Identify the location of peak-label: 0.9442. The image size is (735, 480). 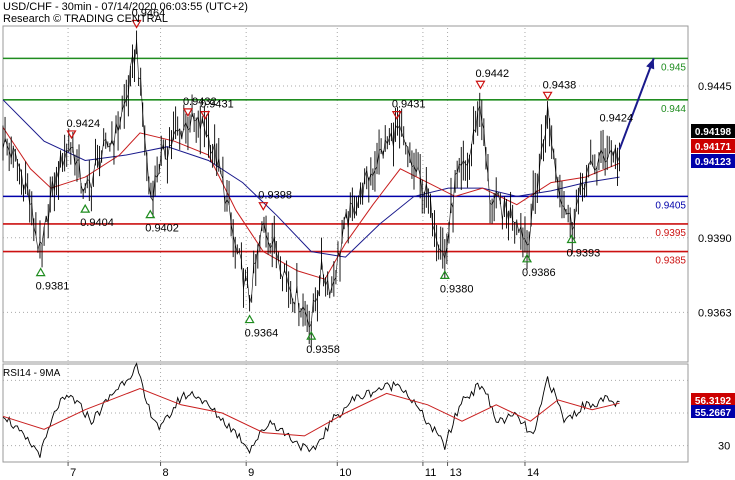
(492, 74).